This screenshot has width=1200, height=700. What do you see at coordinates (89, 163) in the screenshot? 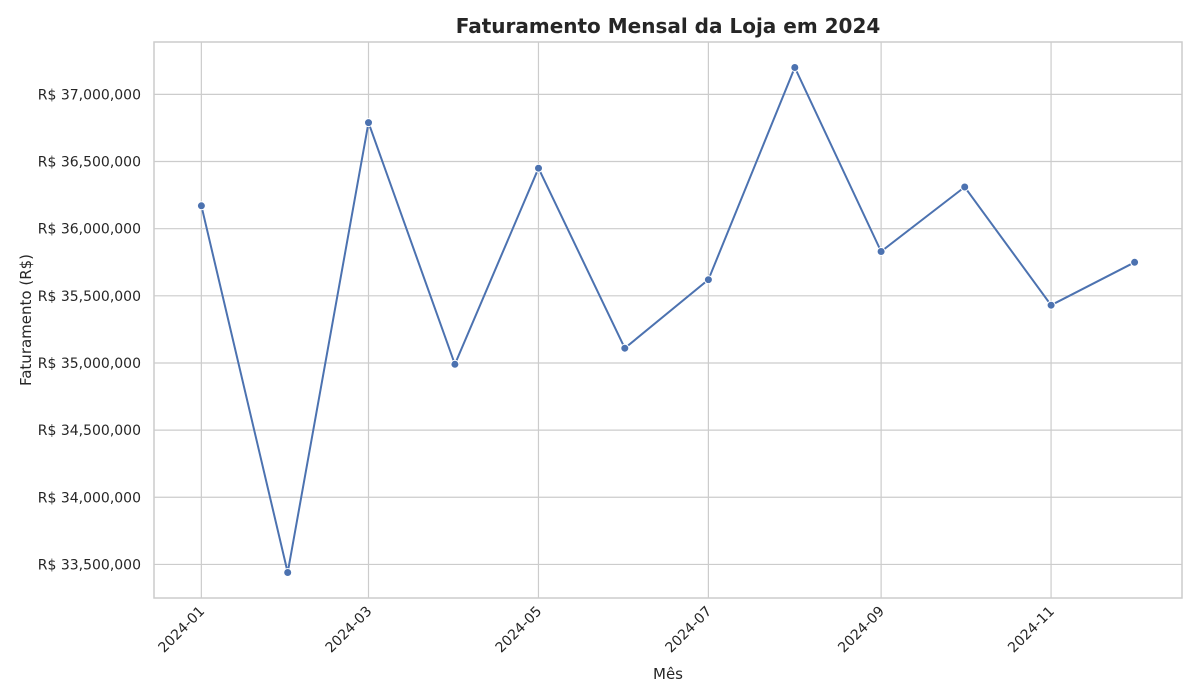
I see `y-tick-label: R$ 36,500,000` at bounding box center [89, 163].